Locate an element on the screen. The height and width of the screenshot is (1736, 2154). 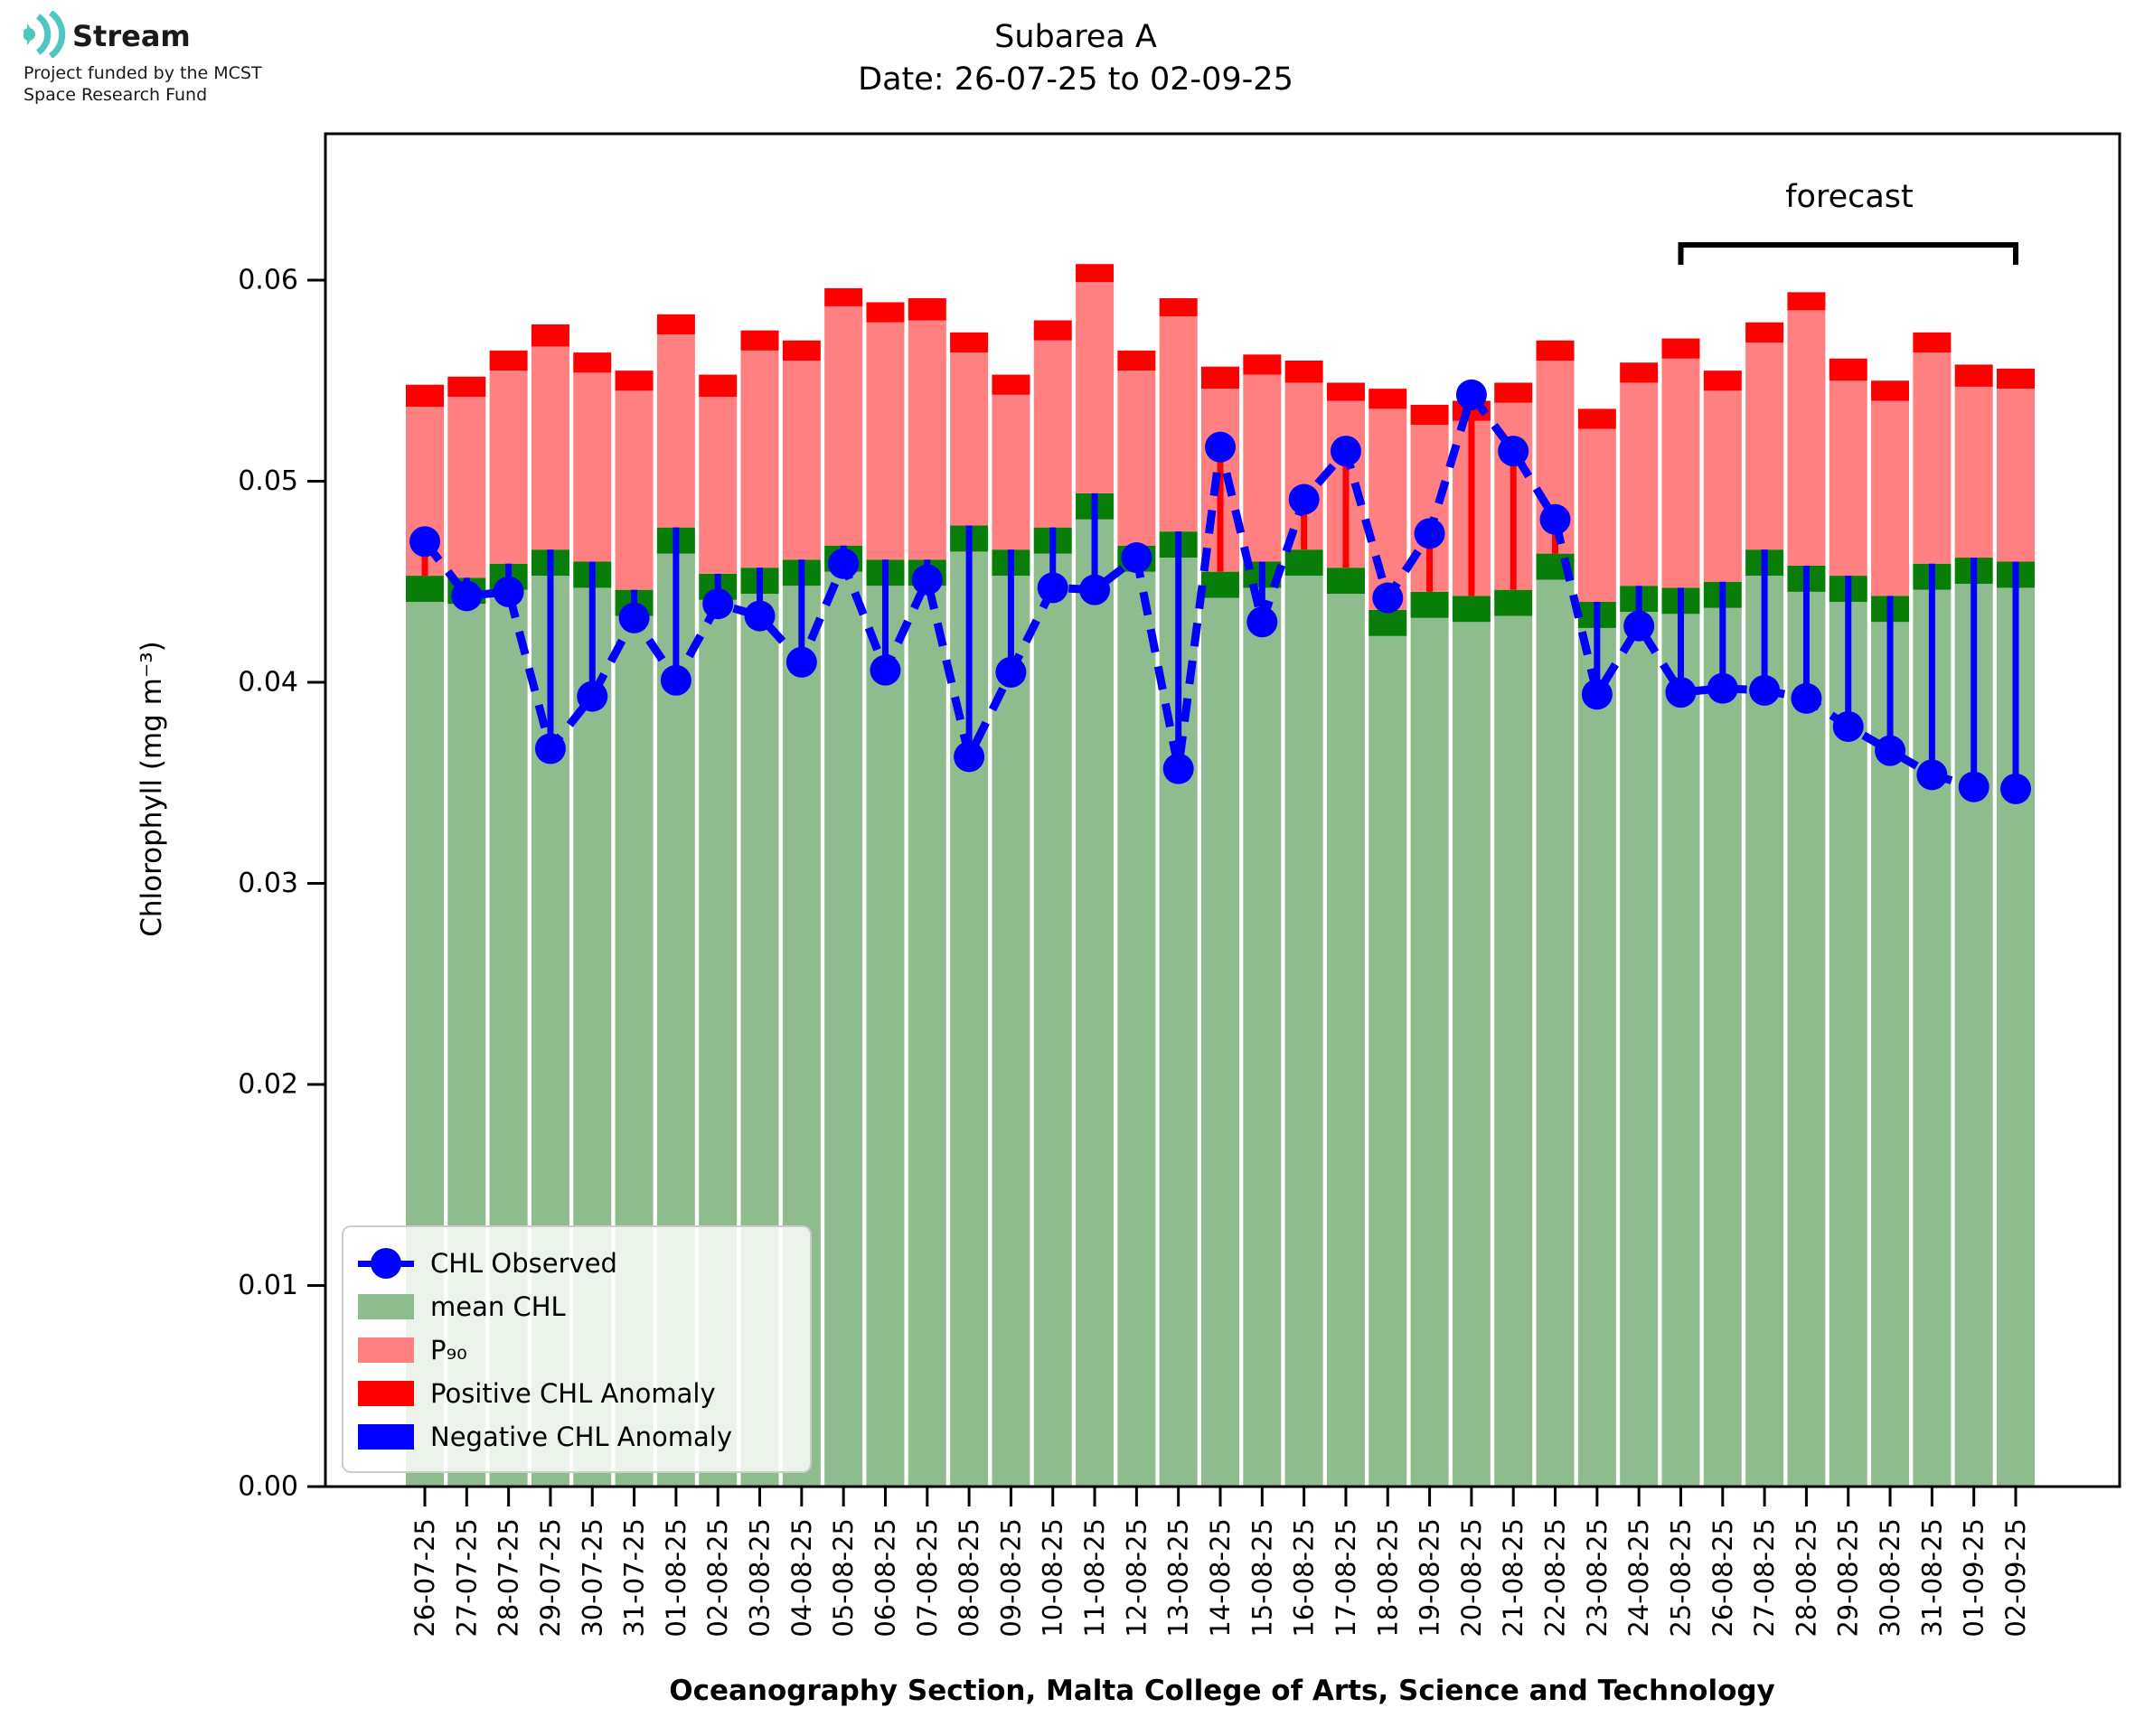
y-tick-label: 0.00 is located at coordinates (268, 1487).